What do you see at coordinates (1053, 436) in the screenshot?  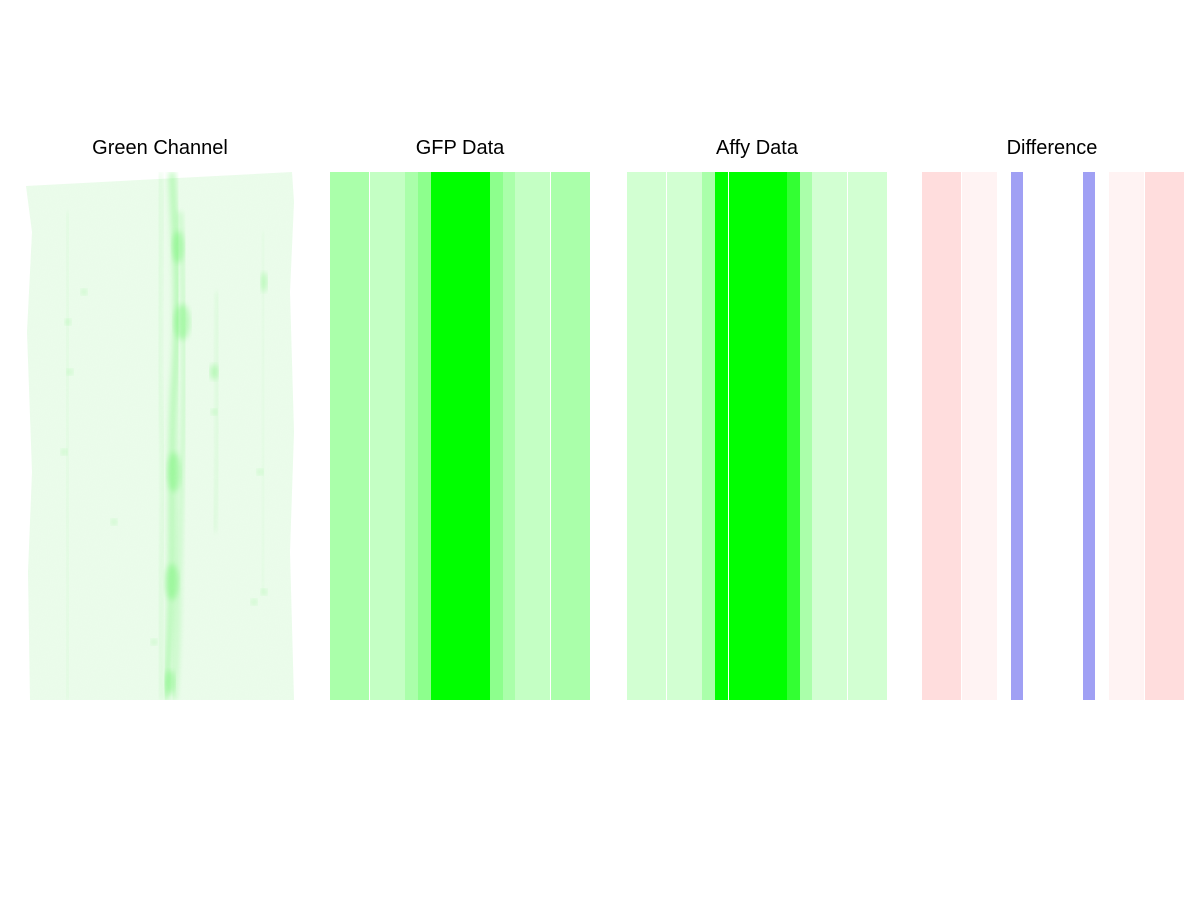 I see `difference-bands` at bounding box center [1053, 436].